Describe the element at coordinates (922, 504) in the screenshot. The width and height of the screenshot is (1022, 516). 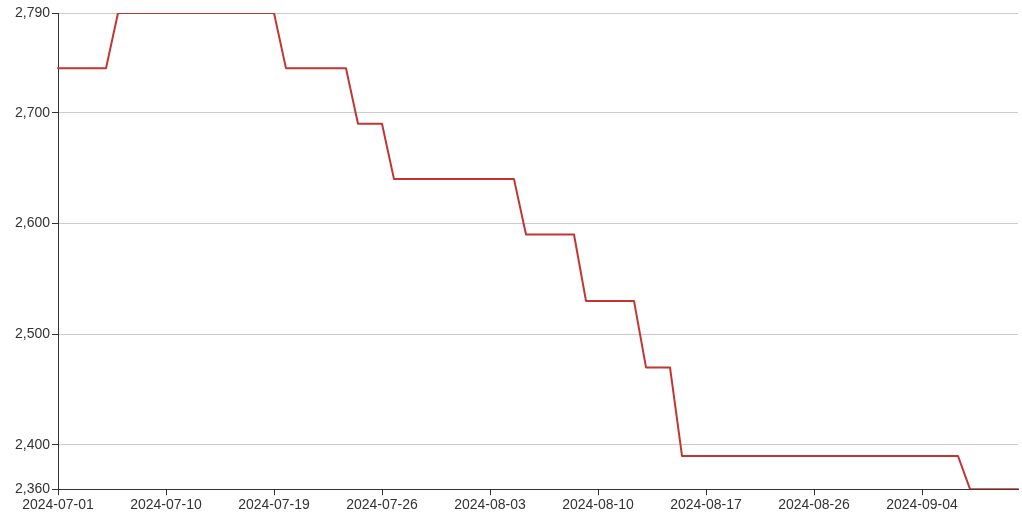
I see `x-tick-label: 2024-09-04` at that location.